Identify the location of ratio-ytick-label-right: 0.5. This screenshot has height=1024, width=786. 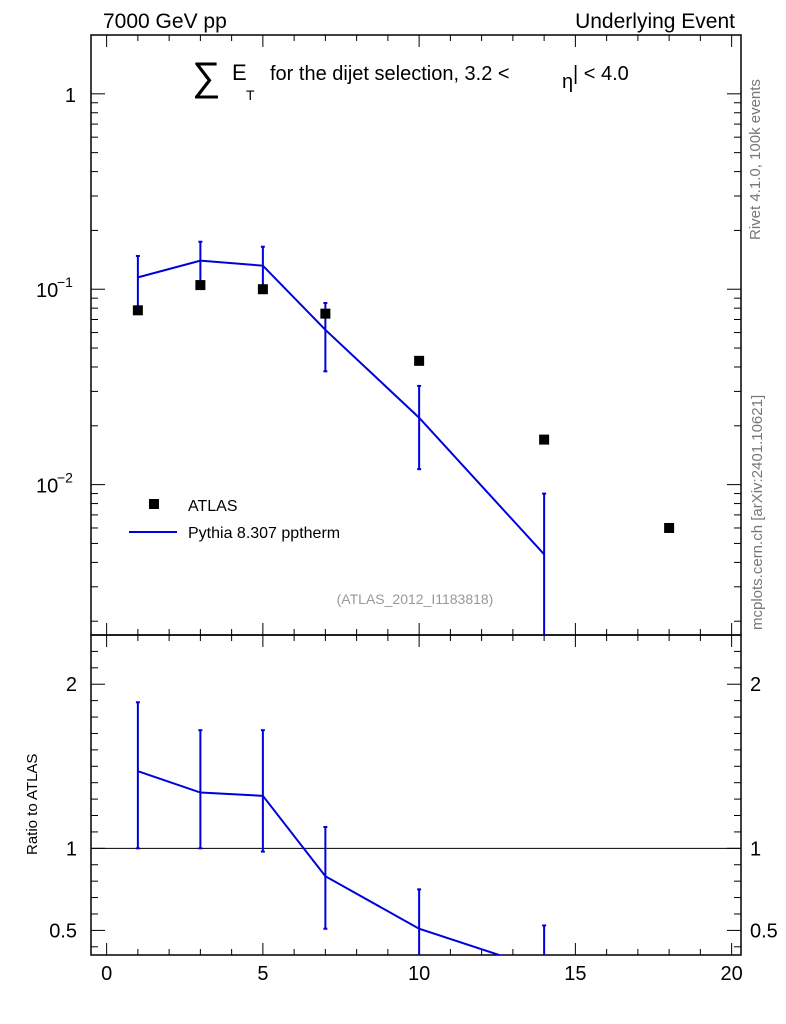
(764, 931).